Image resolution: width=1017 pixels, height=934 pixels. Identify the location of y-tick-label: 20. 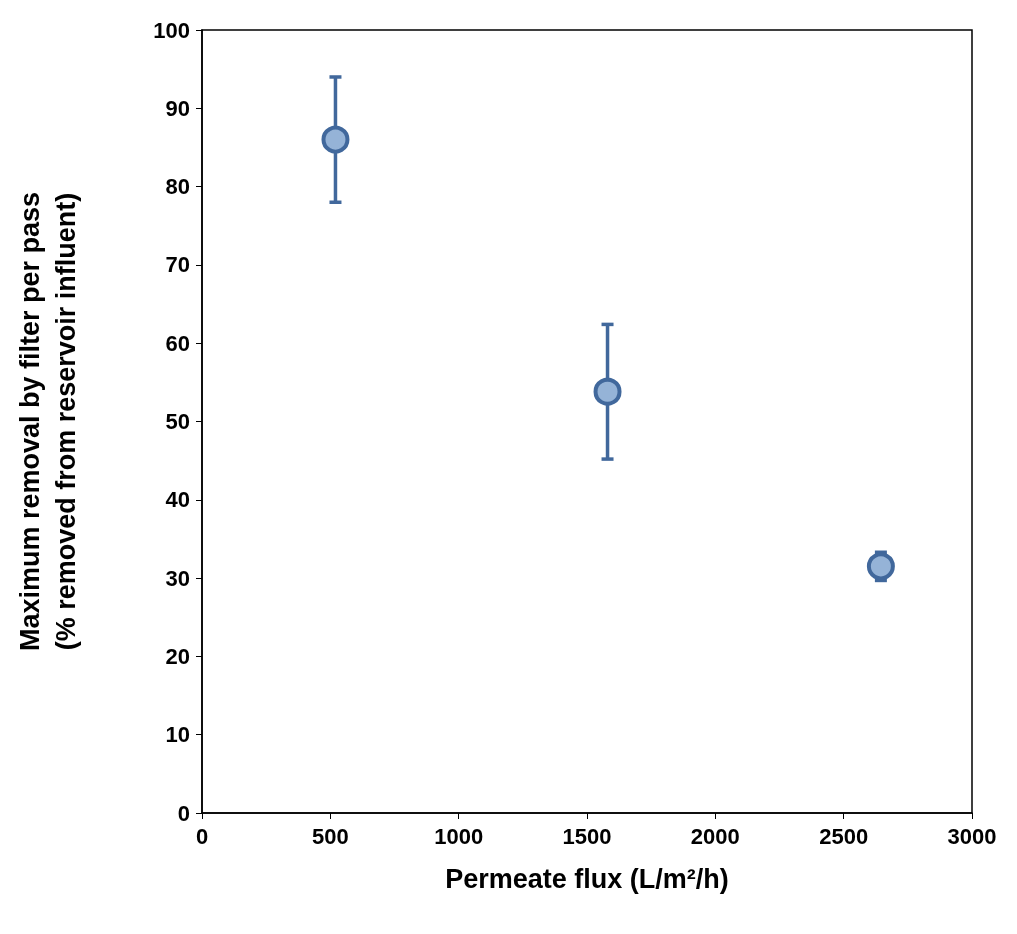
(177, 656).